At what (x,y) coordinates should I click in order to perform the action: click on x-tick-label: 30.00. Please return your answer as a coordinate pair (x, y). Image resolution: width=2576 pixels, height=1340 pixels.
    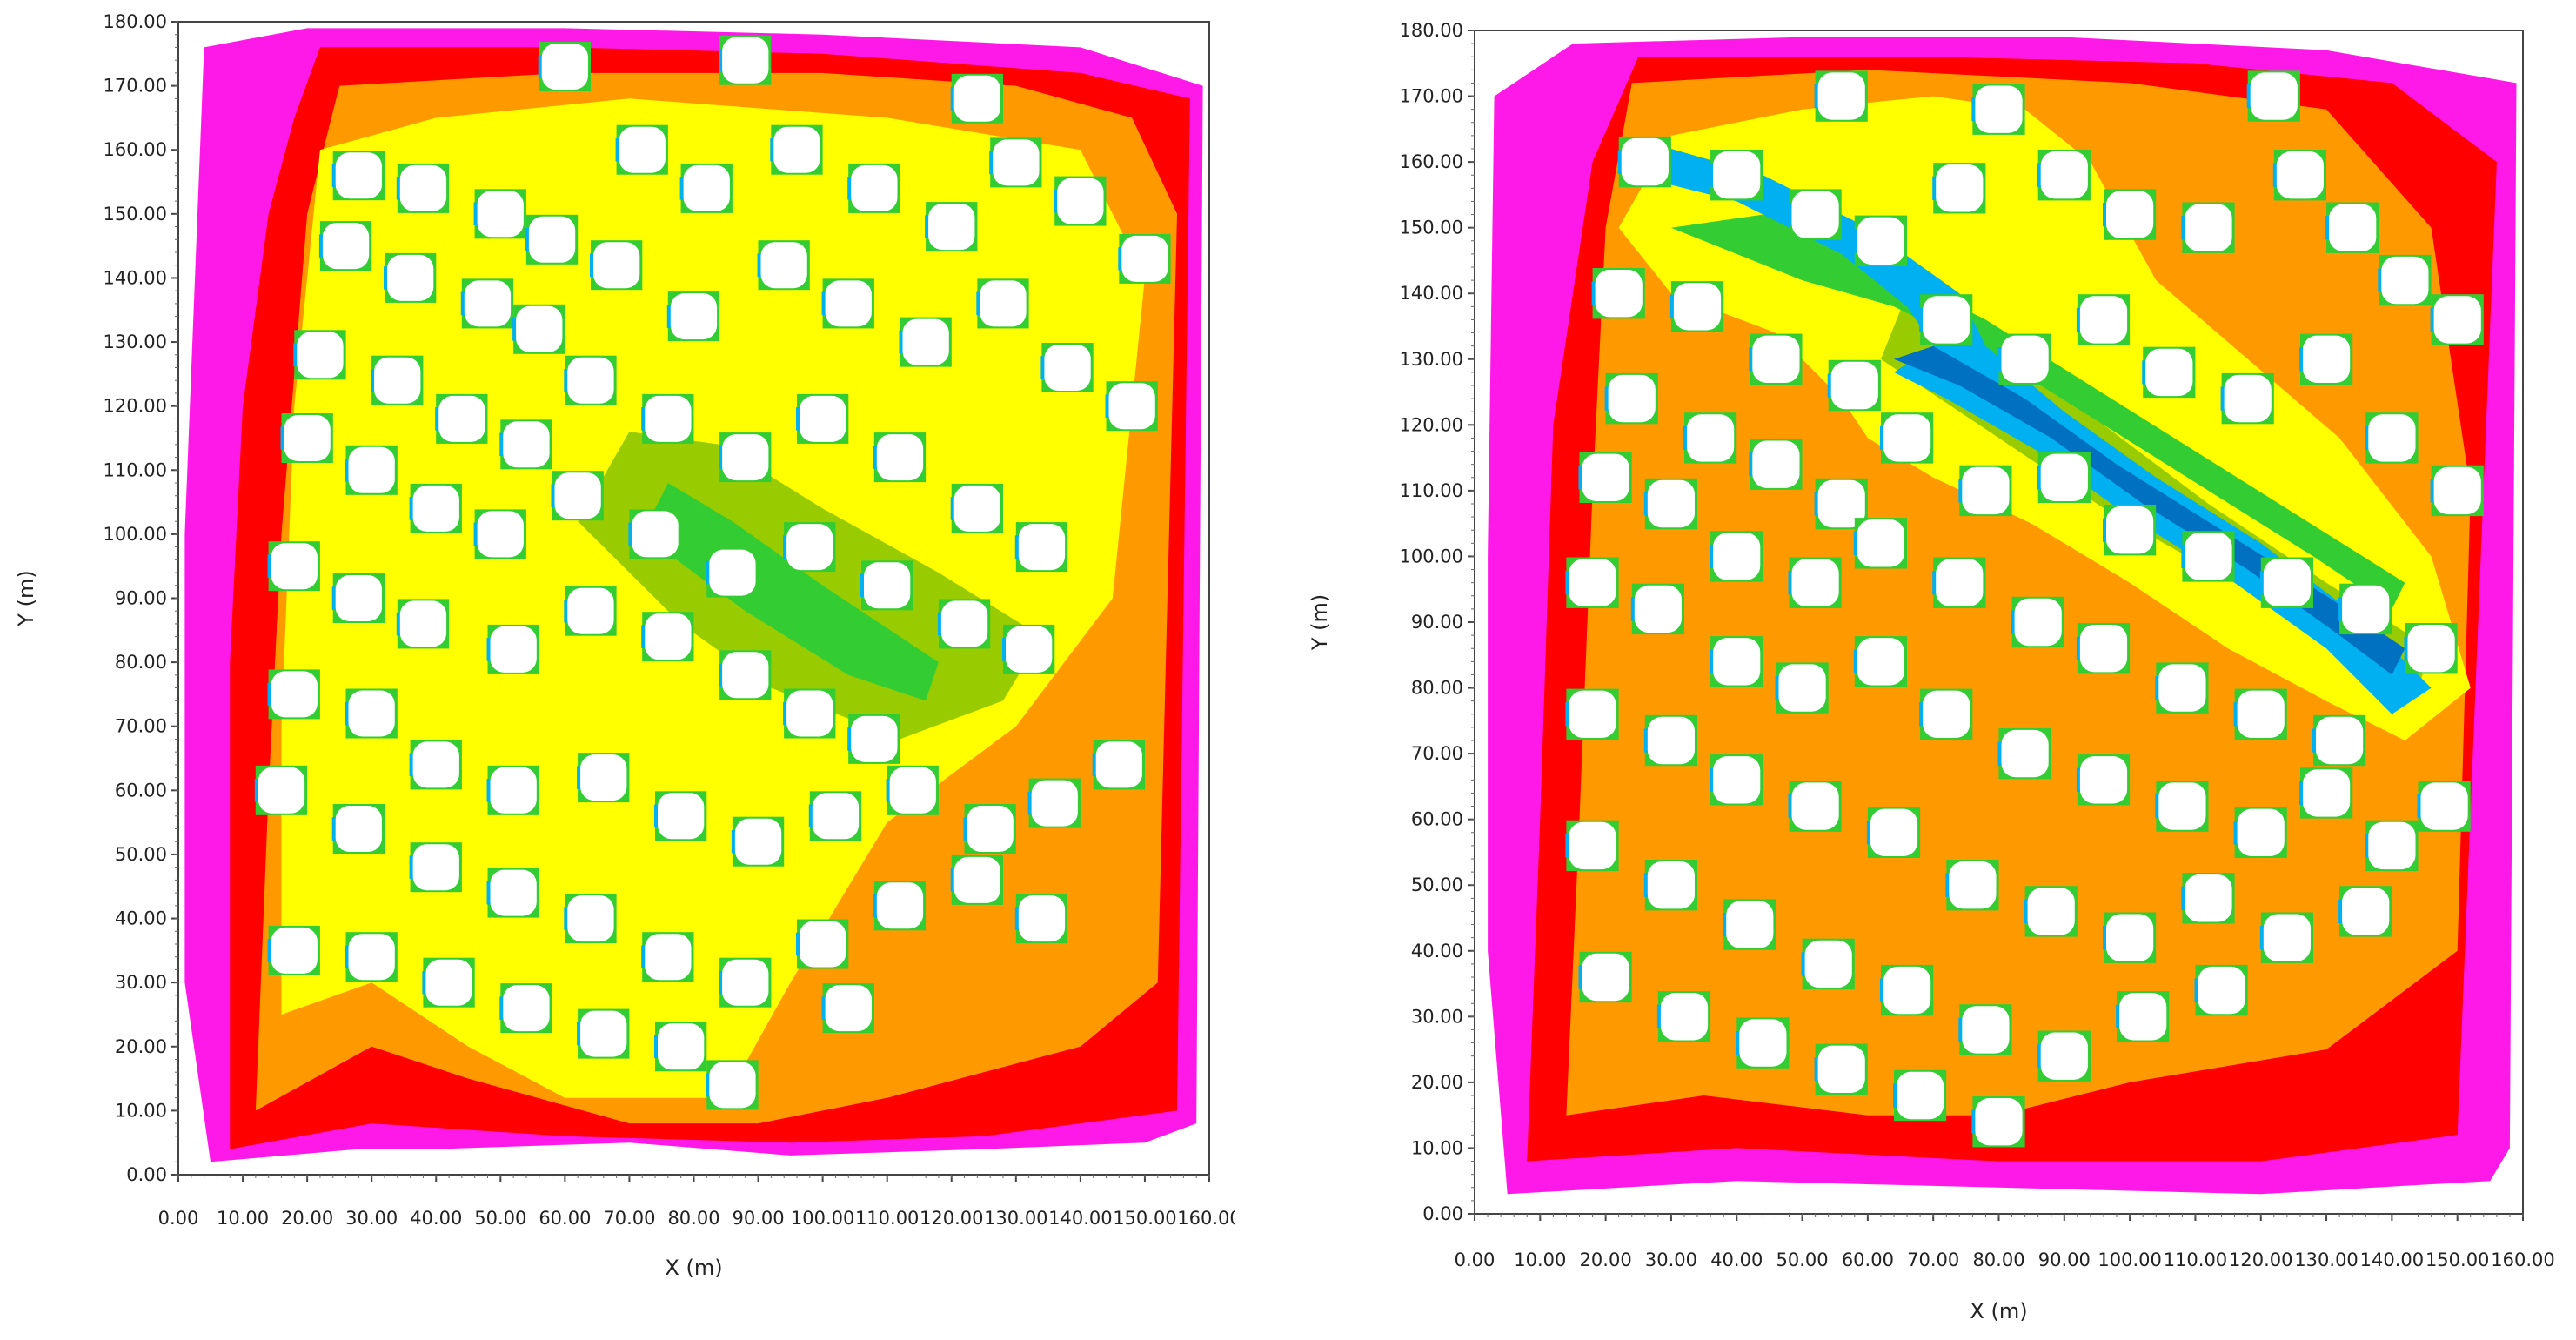
    Looking at the image, I should click on (371, 1218).